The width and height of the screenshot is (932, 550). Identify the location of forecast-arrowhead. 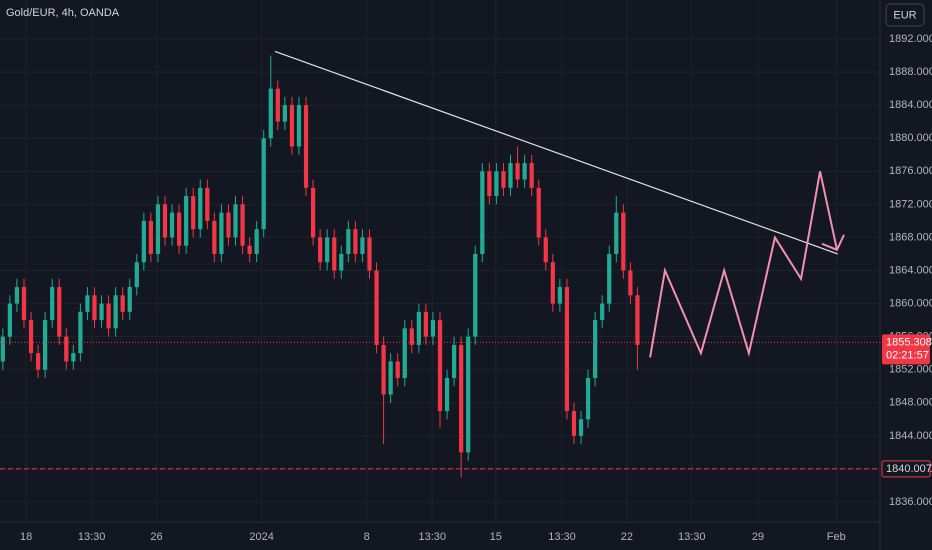
(833, 243).